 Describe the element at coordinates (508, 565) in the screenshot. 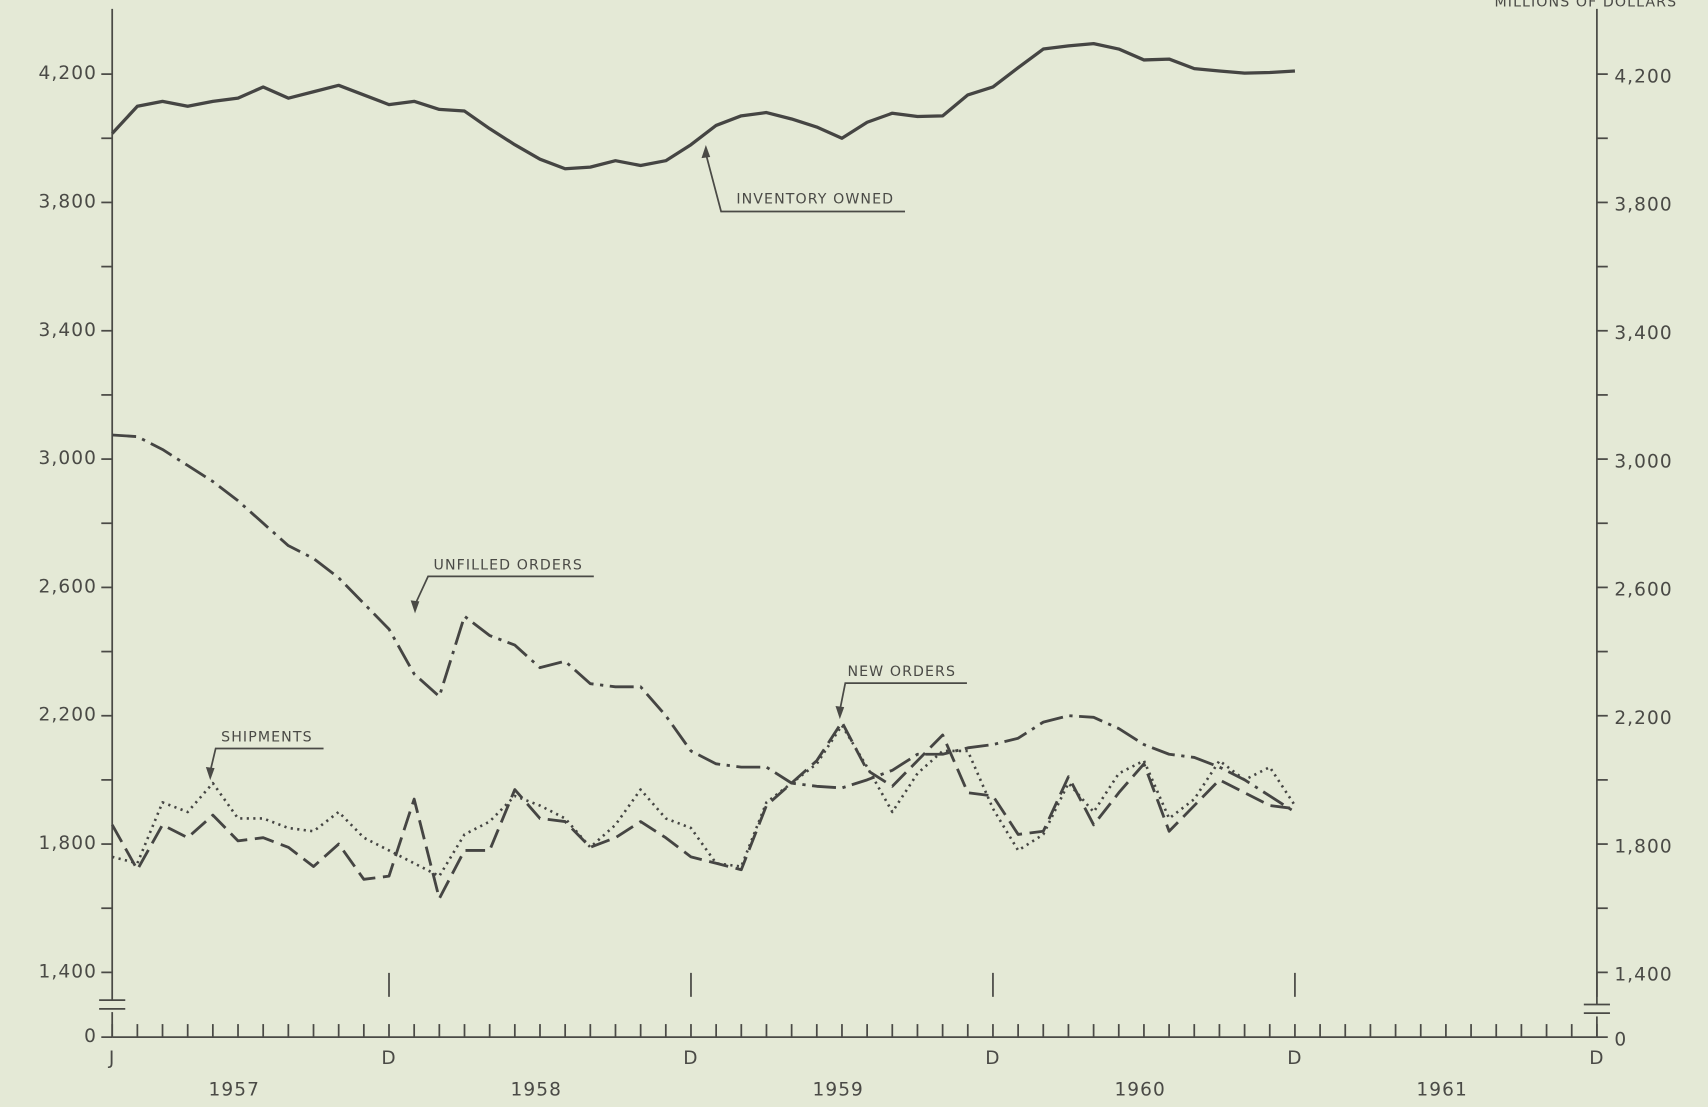

I see `series-label: UNFILLED ORDERS` at that location.